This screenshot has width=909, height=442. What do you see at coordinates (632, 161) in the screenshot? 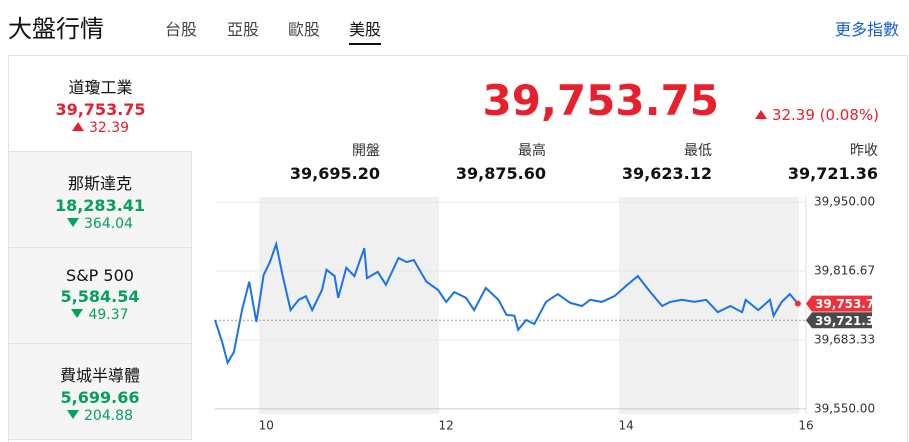
I see `stat: 最低 39,623.12` at bounding box center [632, 161].